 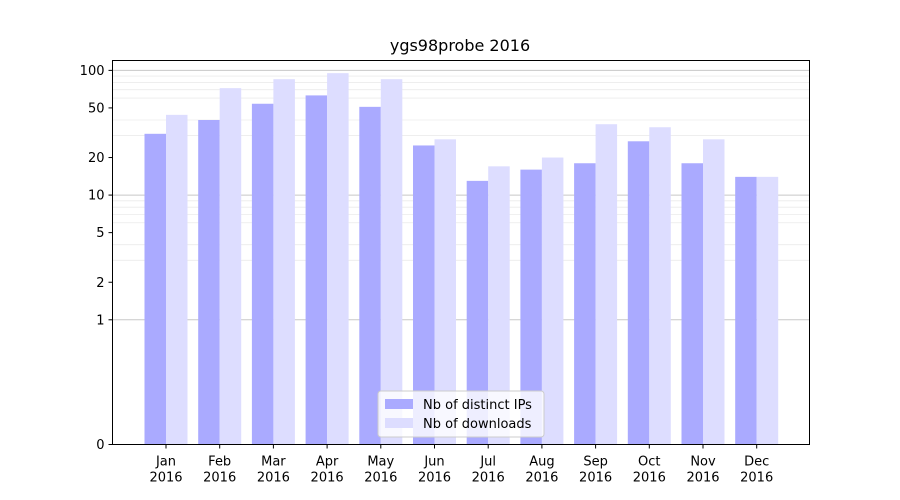 I want to click on x-tick-label: Dec 2016, so click(x=756, y=470).